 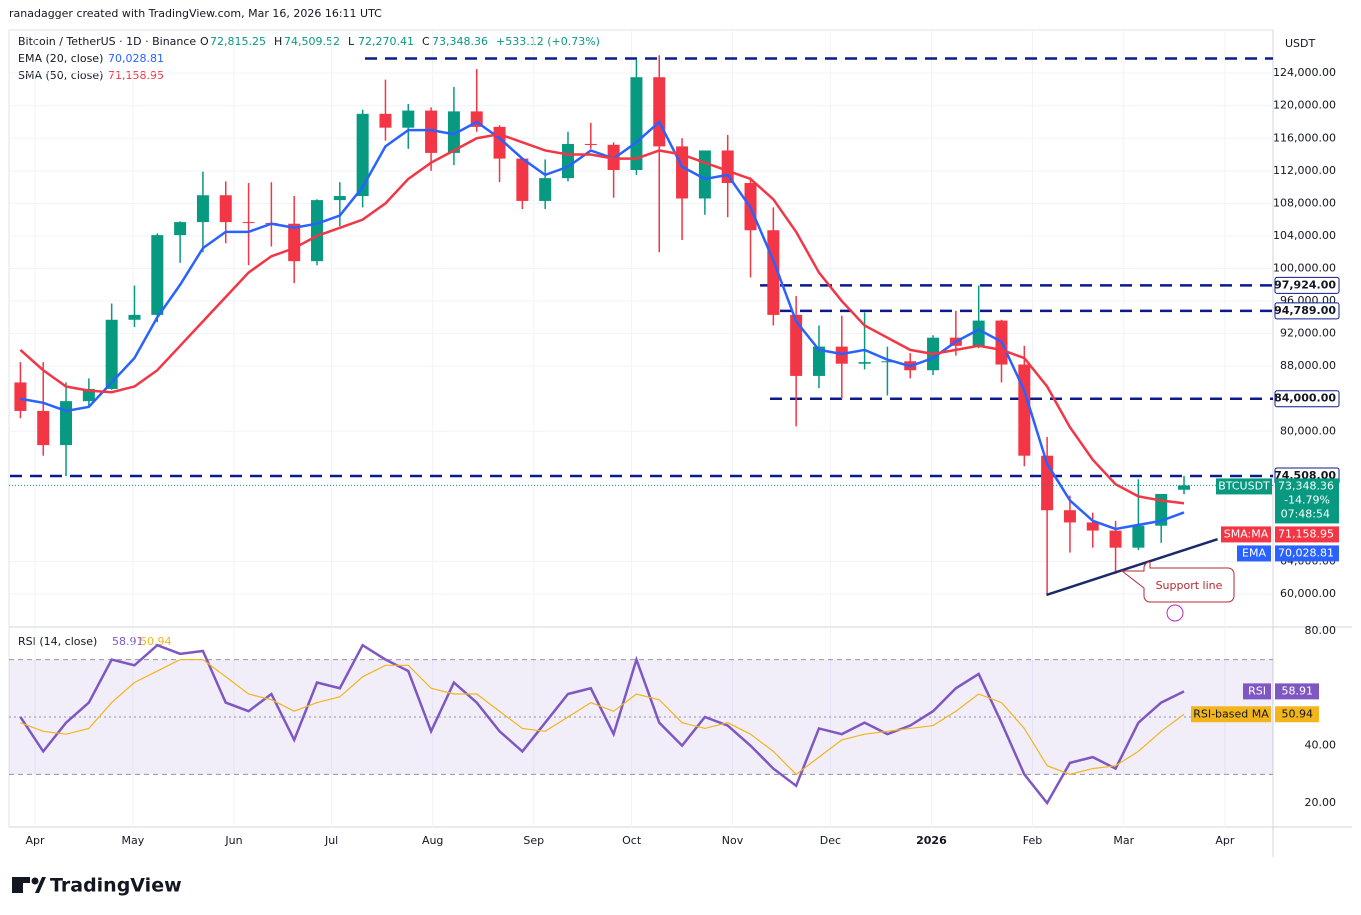 I want to click on support-line, so click(x=1132, y=567).